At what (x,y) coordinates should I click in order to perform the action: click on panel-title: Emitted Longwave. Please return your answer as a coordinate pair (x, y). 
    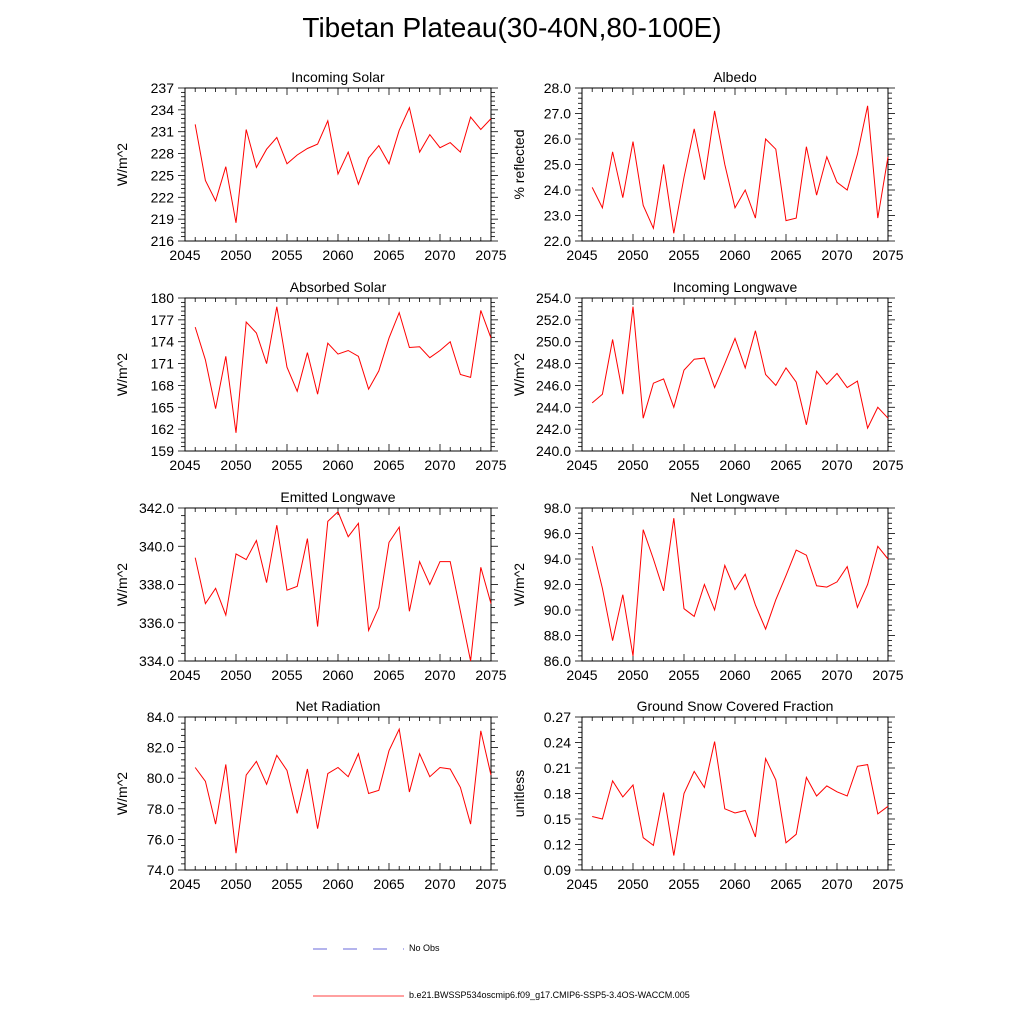
    Looking at the image, I should click on (337, 497).